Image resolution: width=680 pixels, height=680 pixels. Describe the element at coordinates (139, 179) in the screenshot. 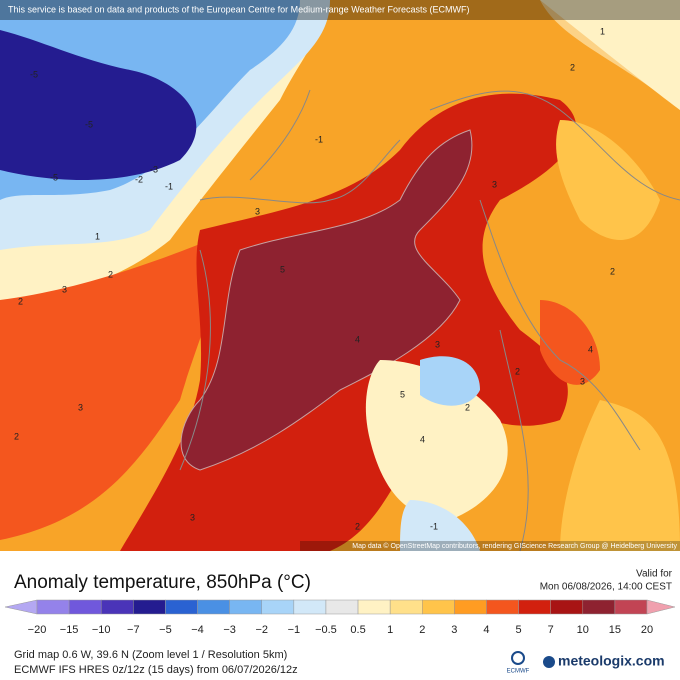

I see `contour-label: -2` at that location.